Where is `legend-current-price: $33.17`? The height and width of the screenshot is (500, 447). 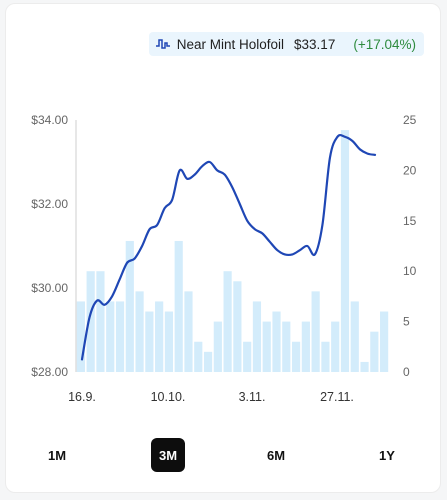
legend-current-price: $33.17 is located at coordinates (315, 44).